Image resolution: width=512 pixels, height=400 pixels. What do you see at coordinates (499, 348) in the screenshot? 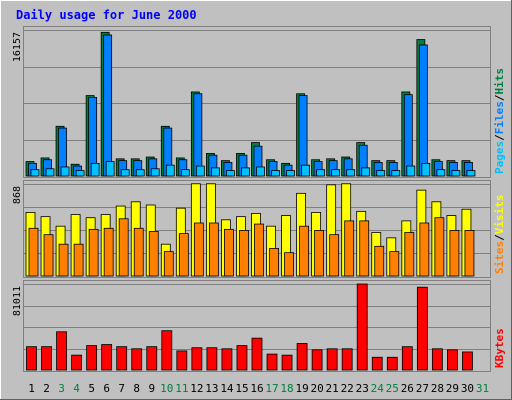
I see `legend-kbytes: KBytes` at bounding box center [499, 348].